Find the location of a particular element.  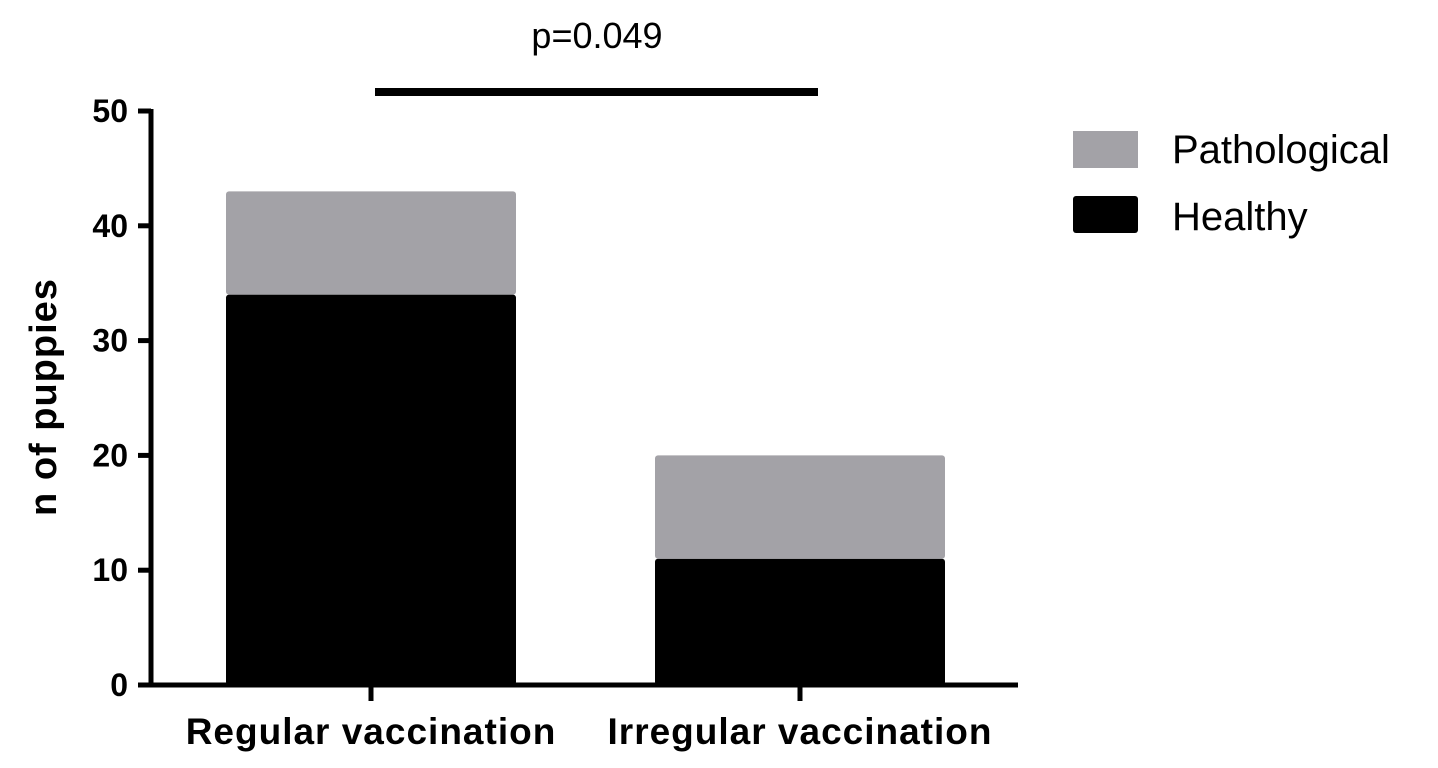

y-axis-label: n of puppies is located at coordinates (44, 397).